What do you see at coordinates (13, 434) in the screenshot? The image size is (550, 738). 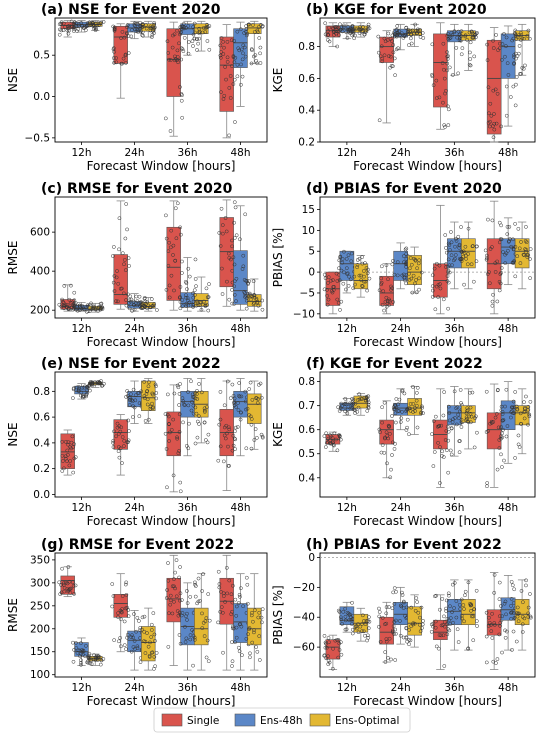 I see `y-axis-label: NSE` at bounding box center [13, 434].